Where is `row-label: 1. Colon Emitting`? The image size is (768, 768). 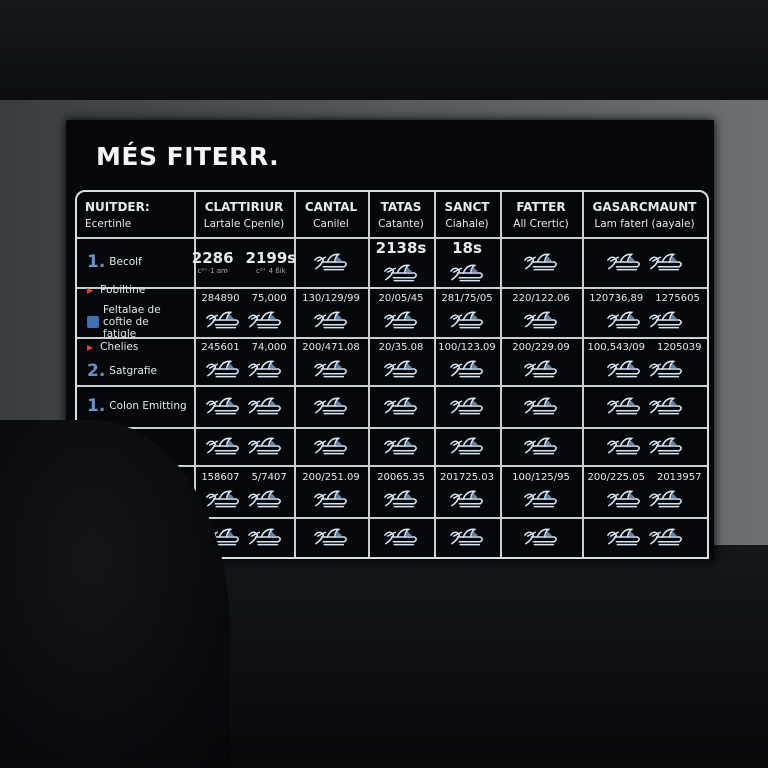 row-label: 1. Colon Emitting is located at coordinates (135, 406).